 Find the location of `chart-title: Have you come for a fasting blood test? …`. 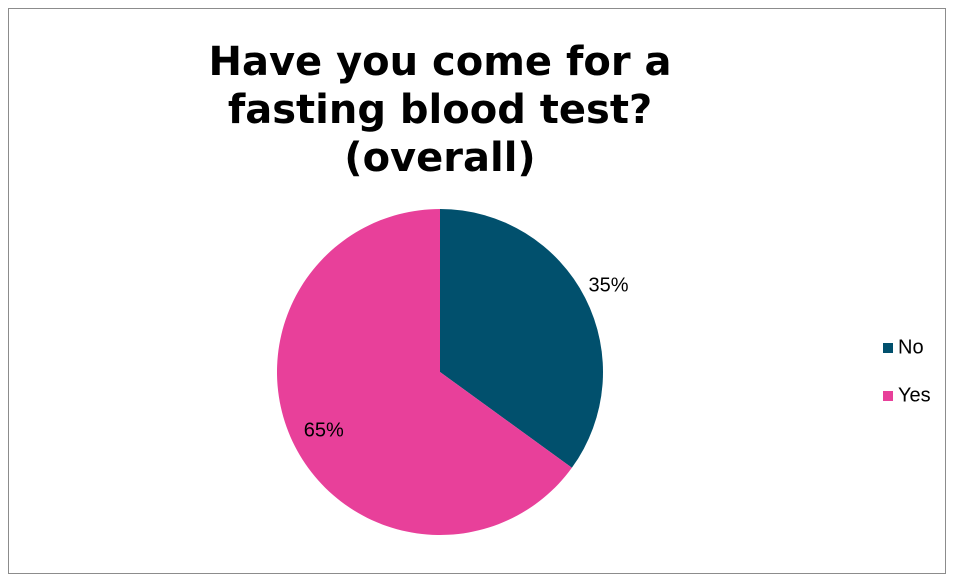

chart-title: Have you come for a fasting blood test? … is located at coordinates (440, 110).